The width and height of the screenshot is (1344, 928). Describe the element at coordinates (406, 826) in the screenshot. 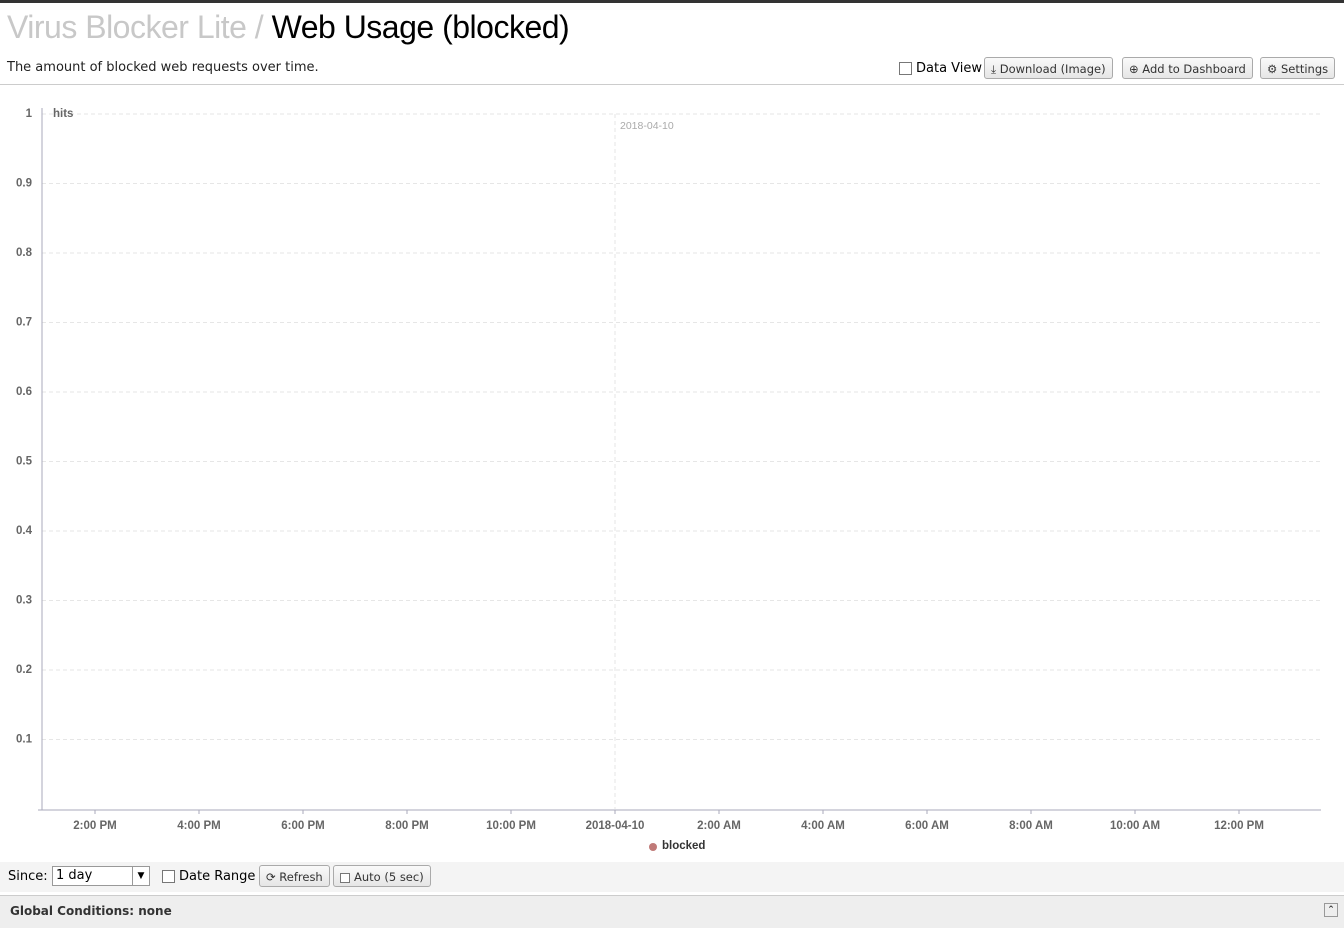

I see `x-tick-label: 8:00 PM` at that location.